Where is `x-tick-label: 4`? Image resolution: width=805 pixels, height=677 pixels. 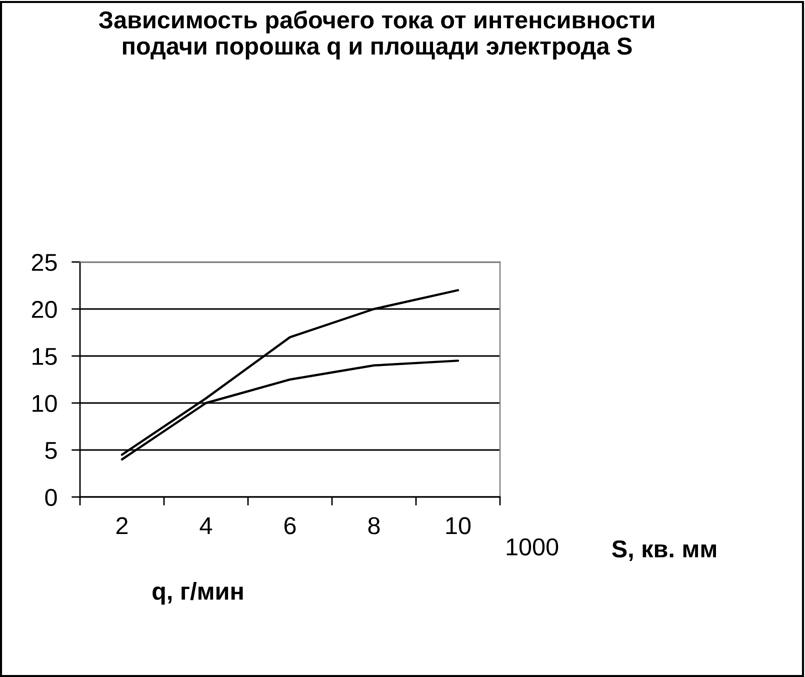
x-tick-label: 4 is located at coordinates (206, 525).